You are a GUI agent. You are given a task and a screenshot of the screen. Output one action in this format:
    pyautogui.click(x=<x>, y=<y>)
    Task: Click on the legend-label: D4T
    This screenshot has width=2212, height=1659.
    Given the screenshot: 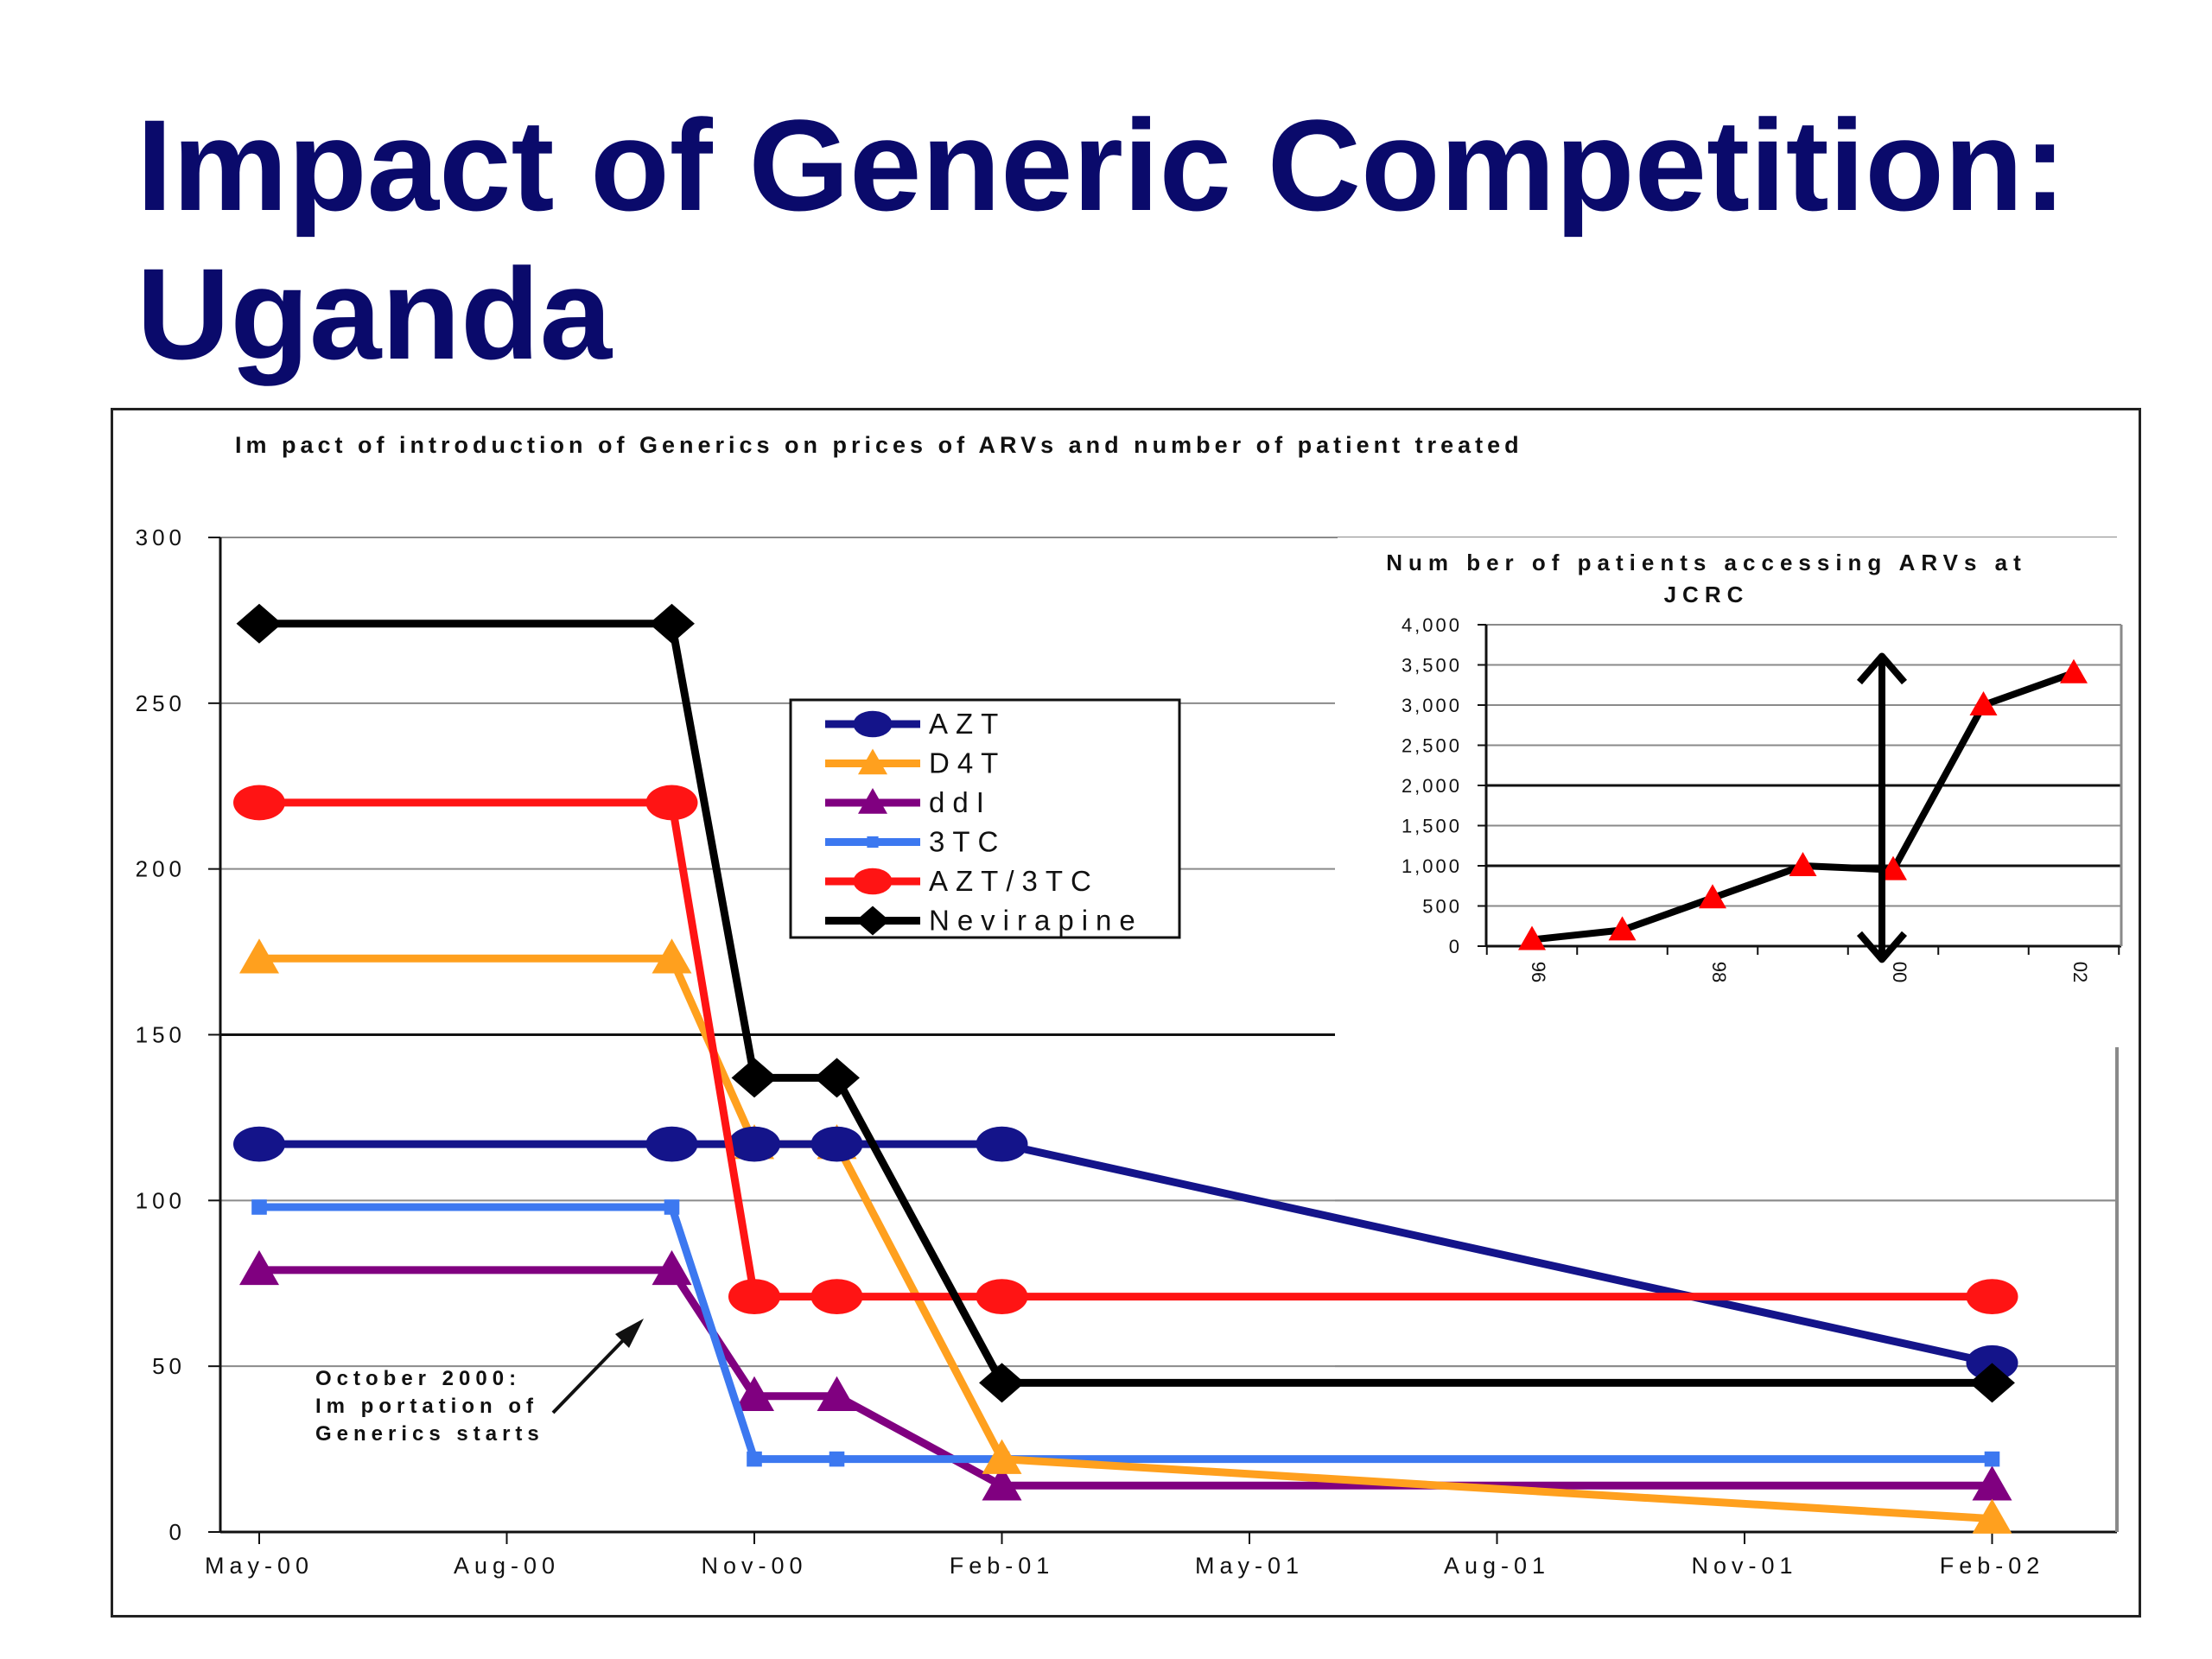 What is the action you would take?
    pyautogui.click(x=967, y=763)
    